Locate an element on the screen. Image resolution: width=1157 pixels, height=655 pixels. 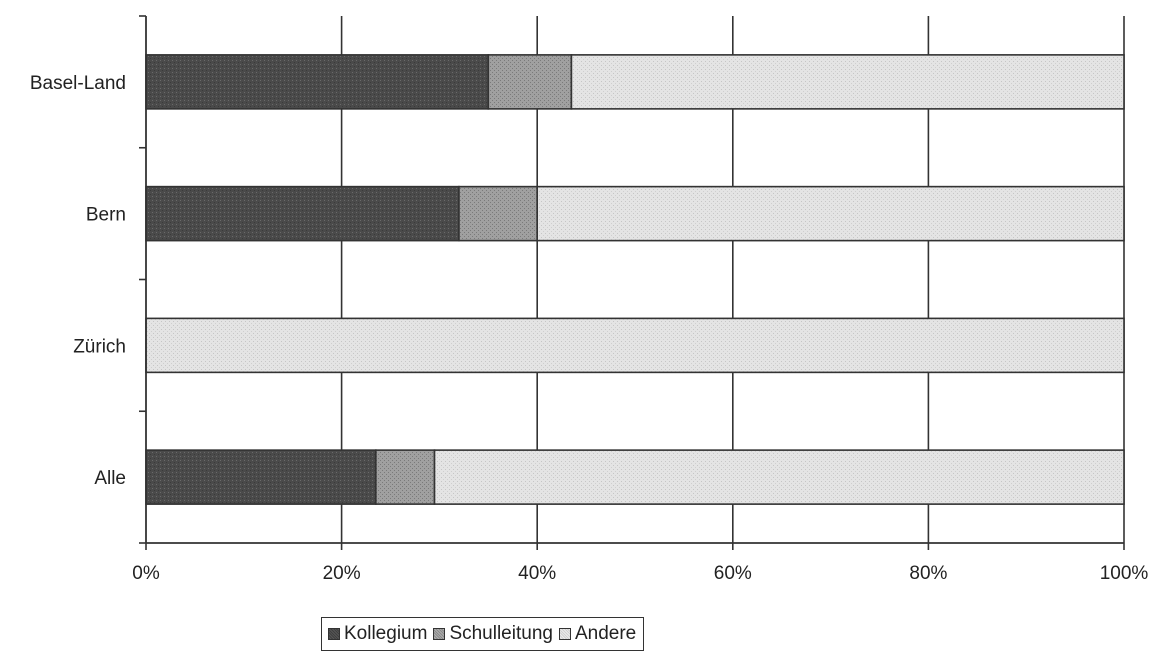
x-tick-label-1: 20% is located at coordinates (342, 573).